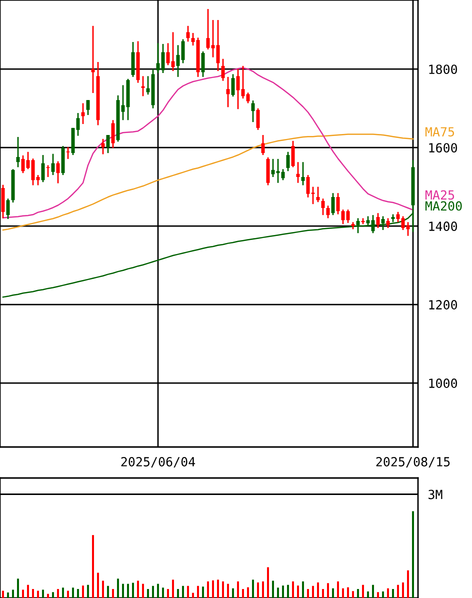  I want to click on y-tick-label: 3M, so click(435, 495).